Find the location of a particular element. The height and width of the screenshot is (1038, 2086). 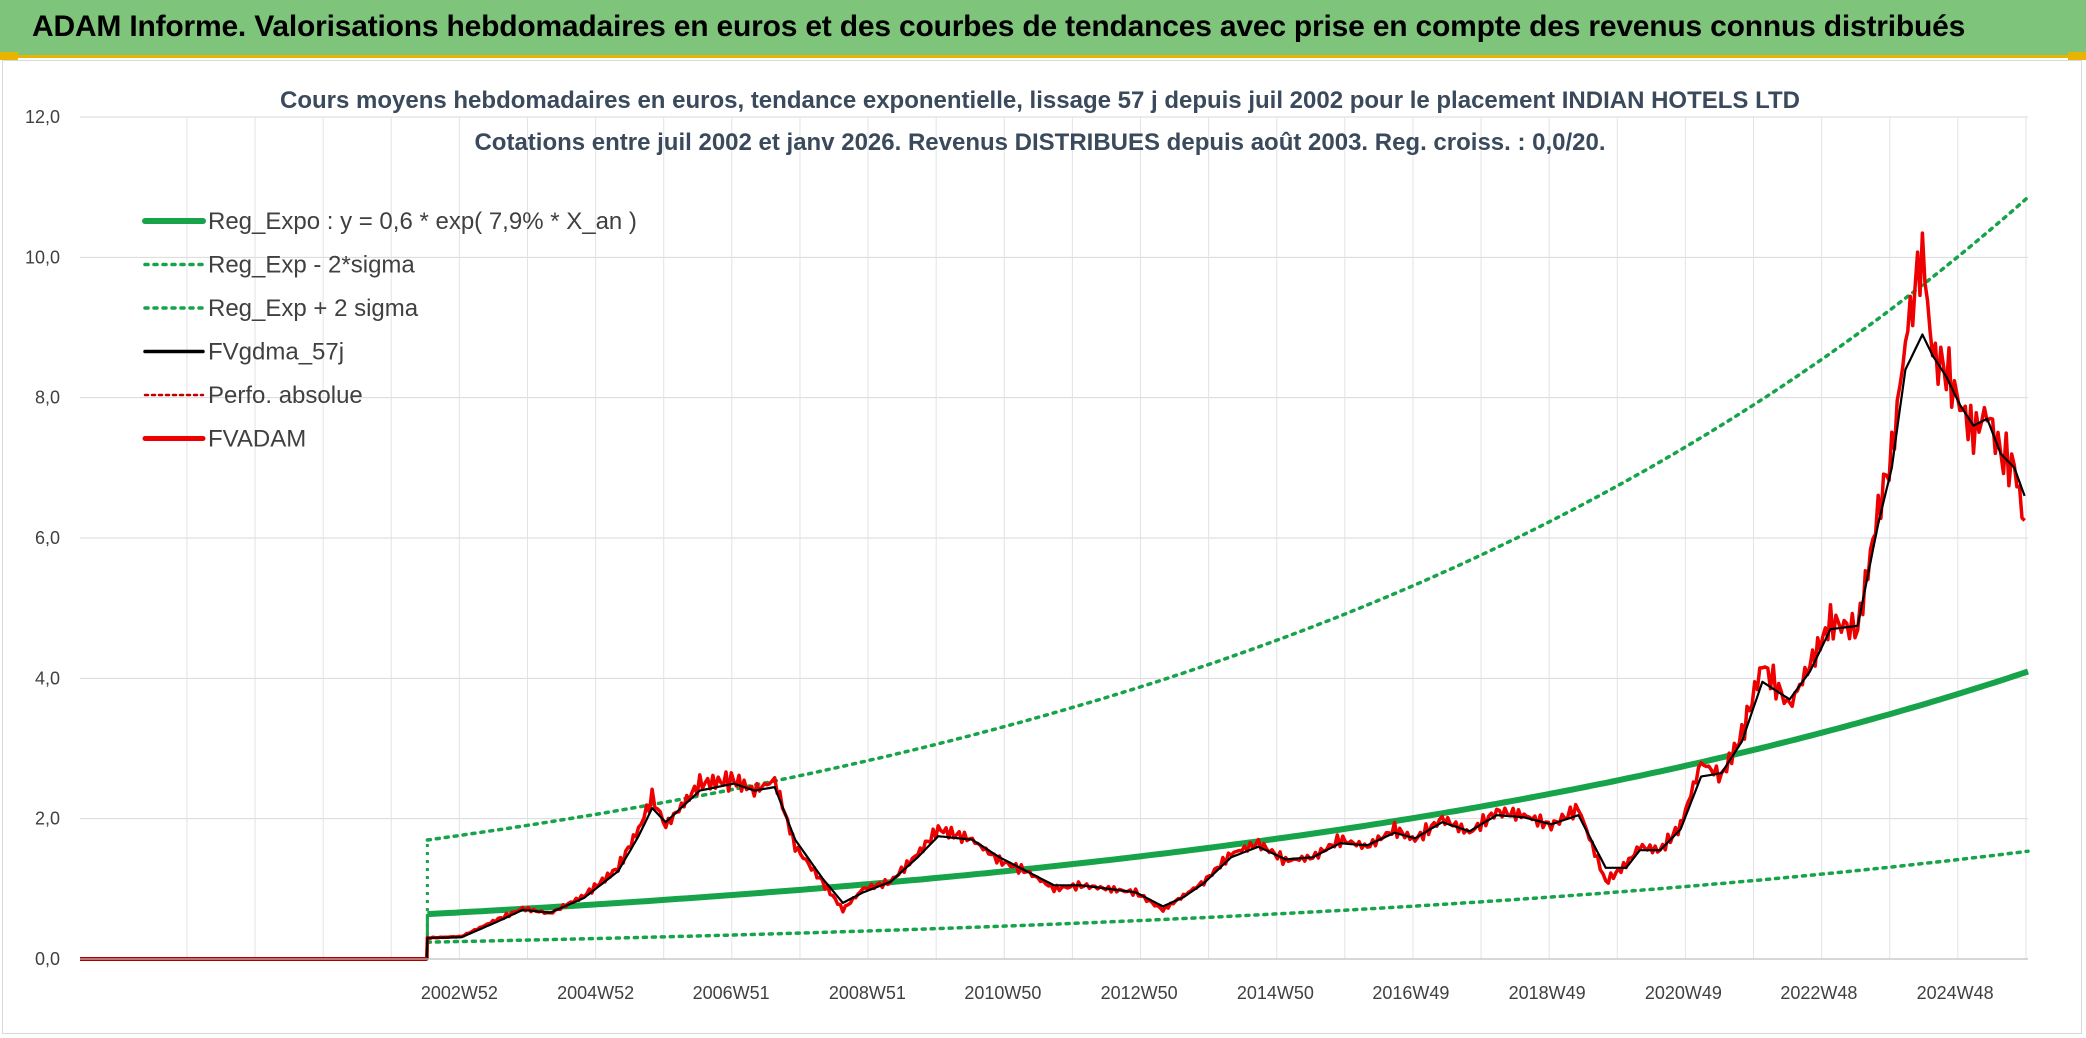

x-tick-label: 2008W51 is located at coordinates (867, 993).